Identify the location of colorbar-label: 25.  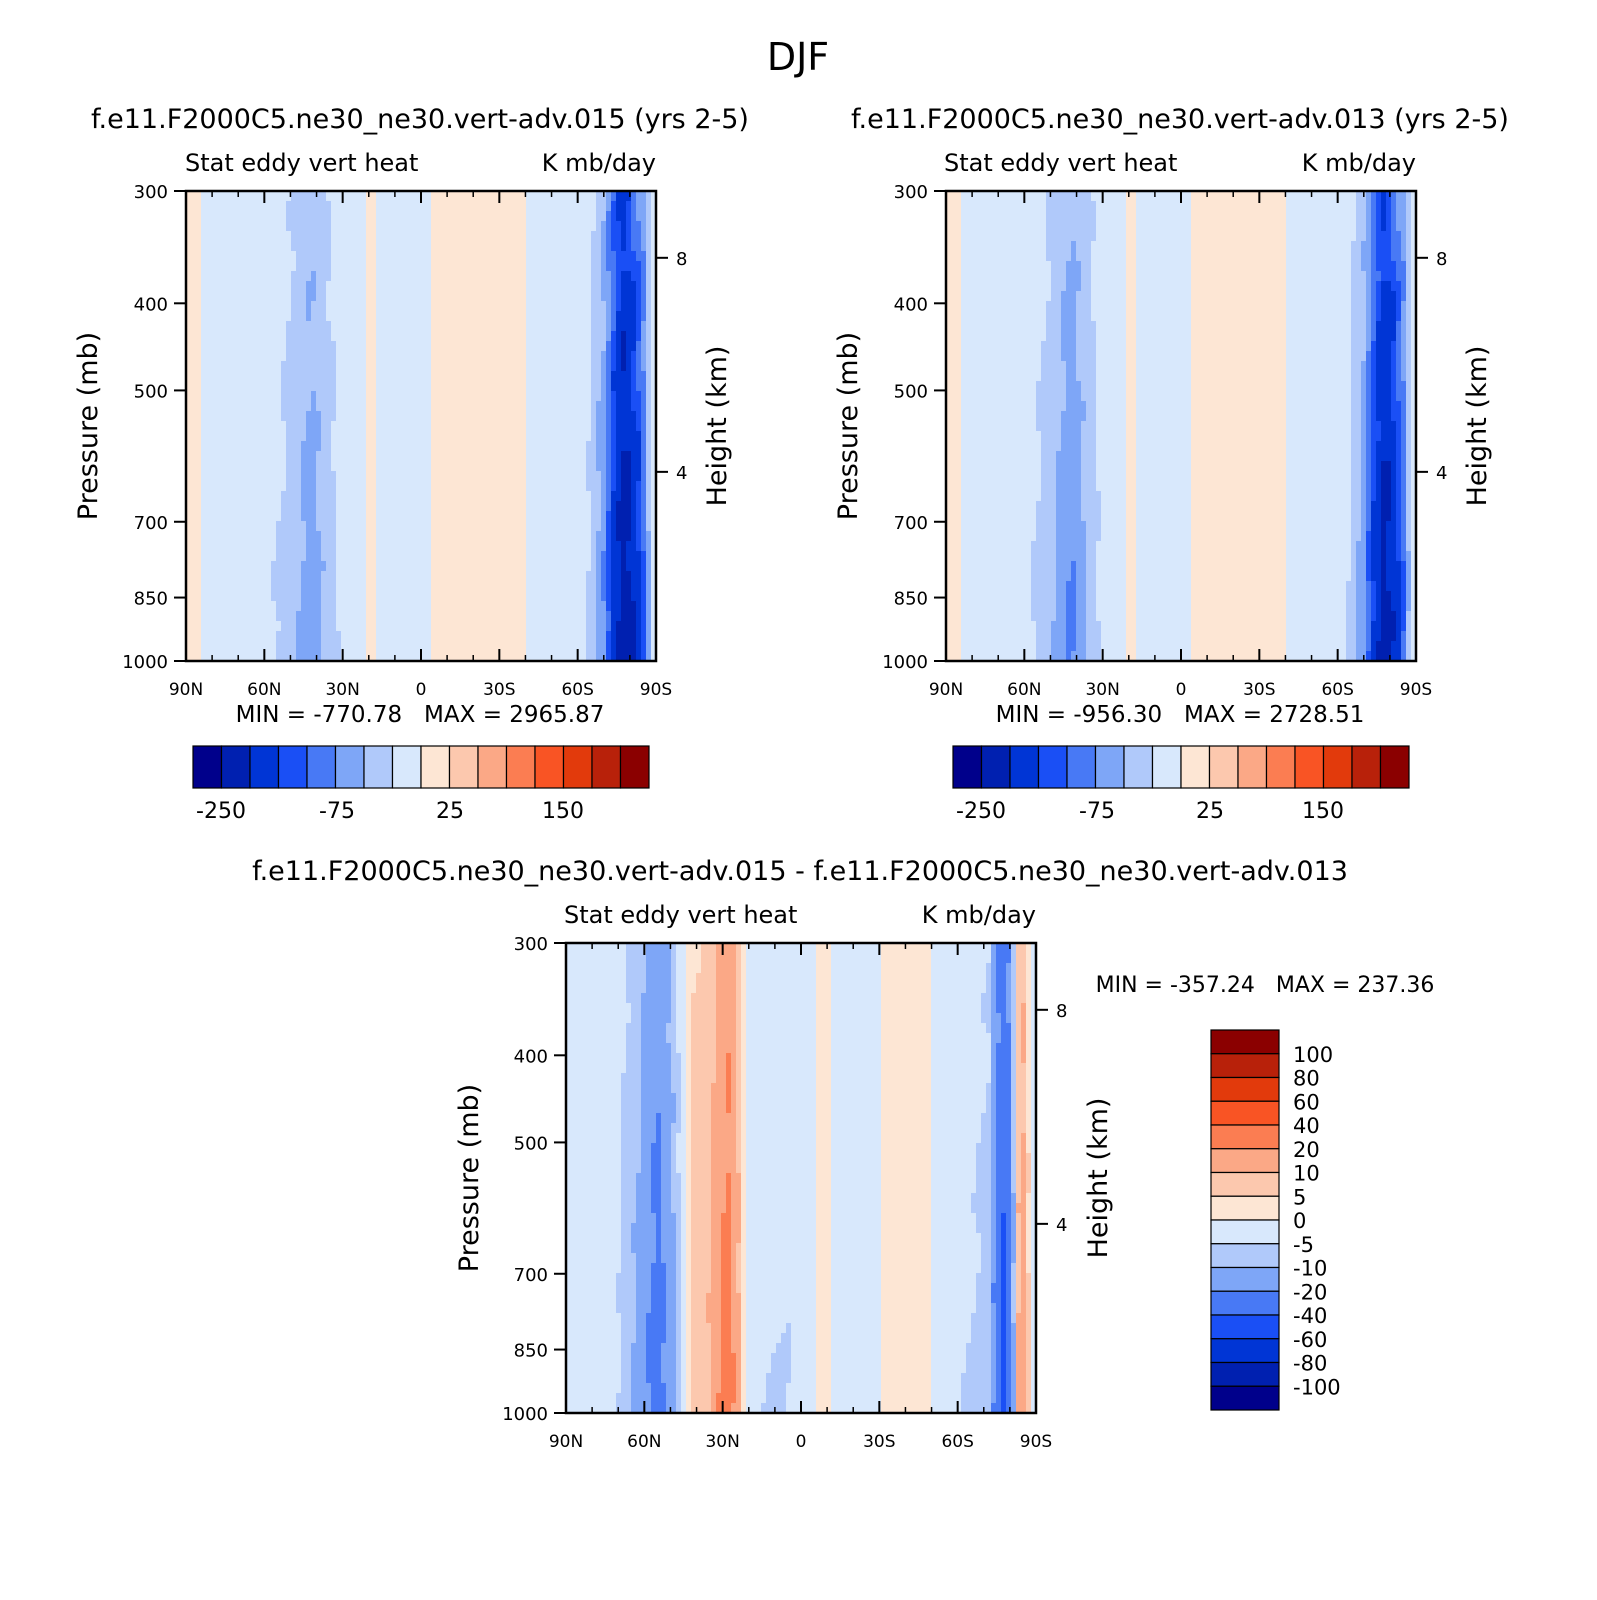
(450, 811).